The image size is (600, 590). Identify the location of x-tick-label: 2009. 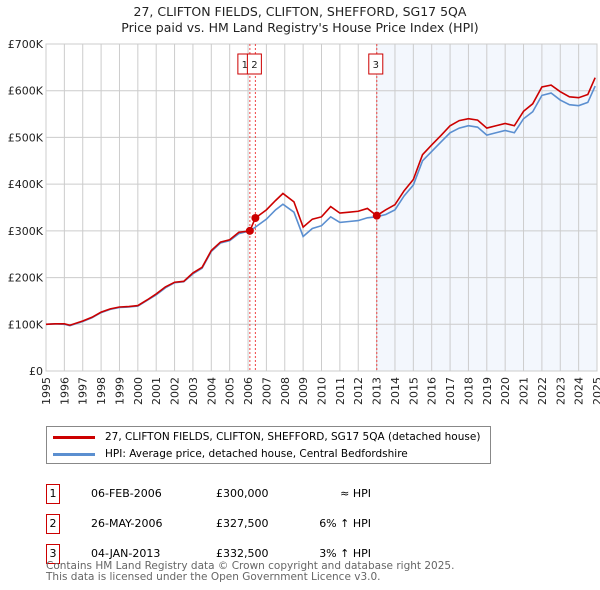
(303, 391).